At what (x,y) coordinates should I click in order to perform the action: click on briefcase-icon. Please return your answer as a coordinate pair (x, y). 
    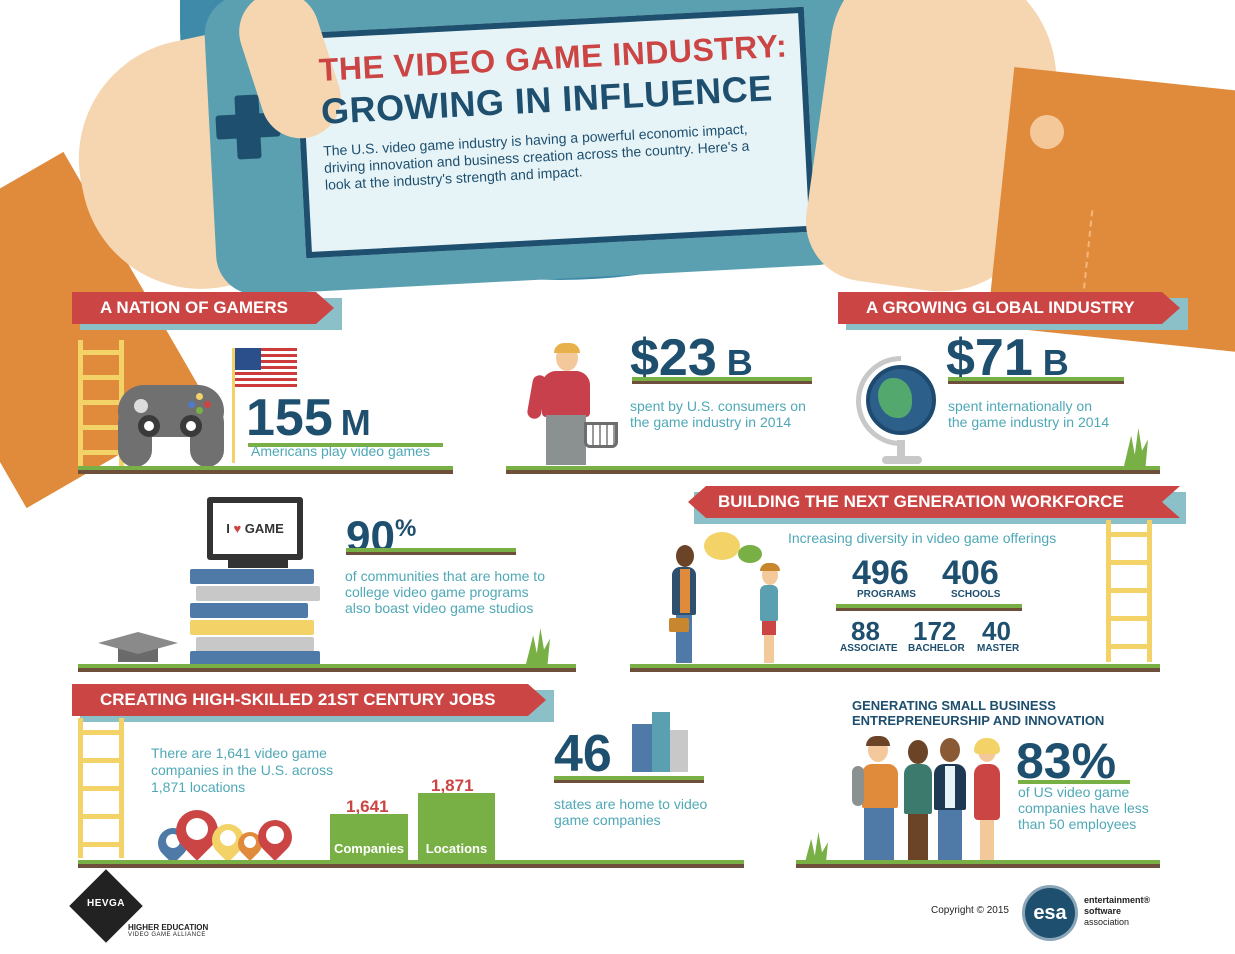
    Looking at the image, I should click on (679, 625).